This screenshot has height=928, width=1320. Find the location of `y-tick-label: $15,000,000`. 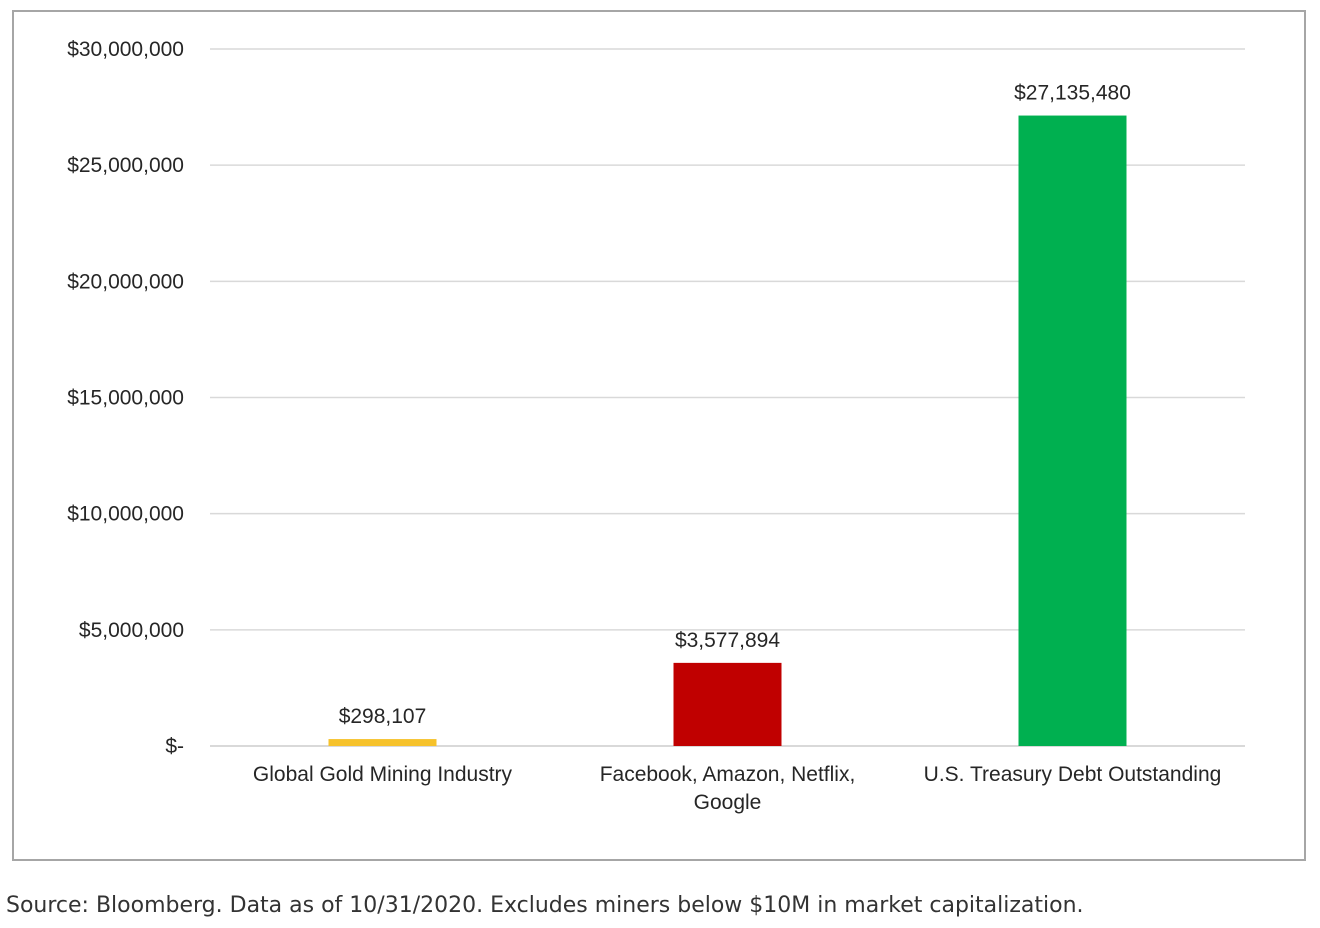

y-tick-label: $15,000,000 is located at coordinates (125, 398).